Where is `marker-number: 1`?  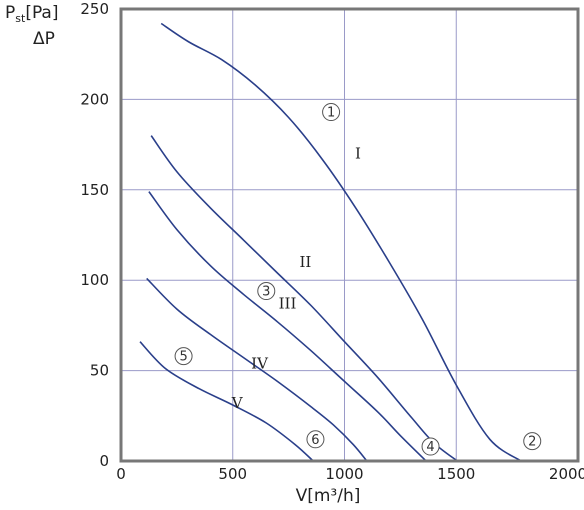
marker-number: 1 is located at coordinates (331, 113).